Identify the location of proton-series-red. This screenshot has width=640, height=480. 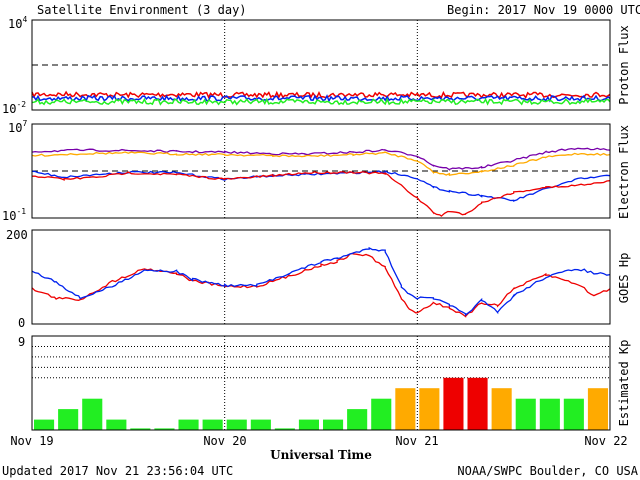
(321, 95).